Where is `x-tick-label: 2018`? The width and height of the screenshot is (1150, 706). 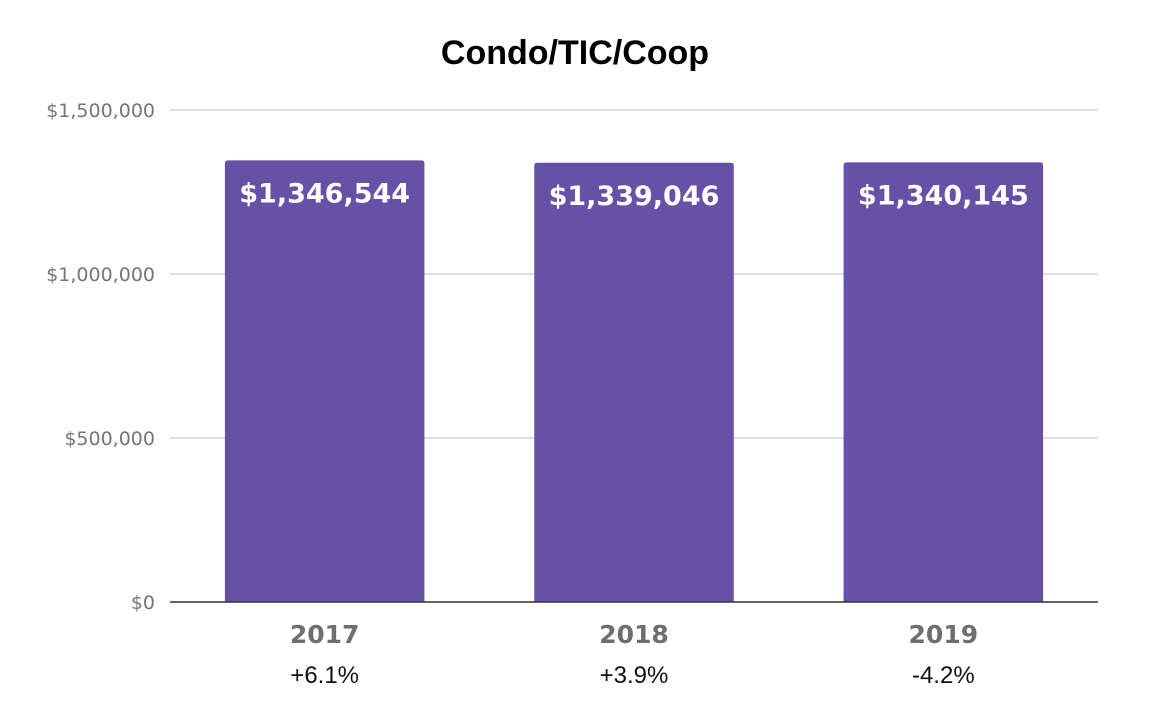
x-tick-label: 2018 is located at coordinates (634, 634).